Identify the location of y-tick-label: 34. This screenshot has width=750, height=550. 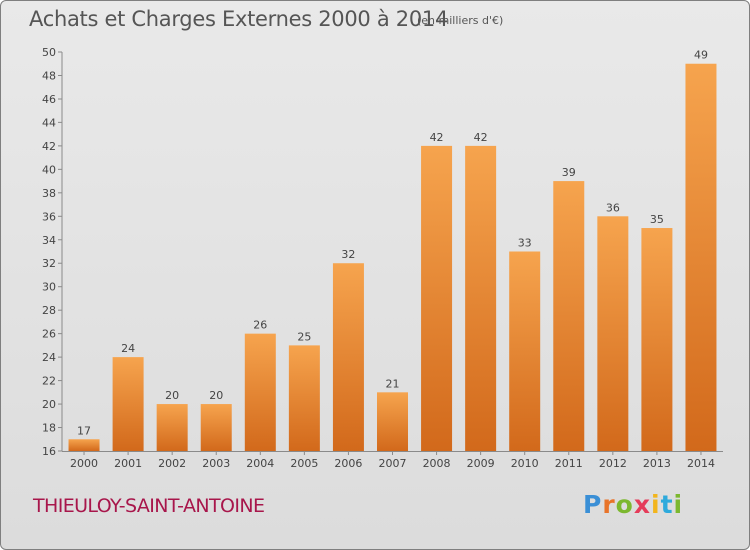
(49, 240).